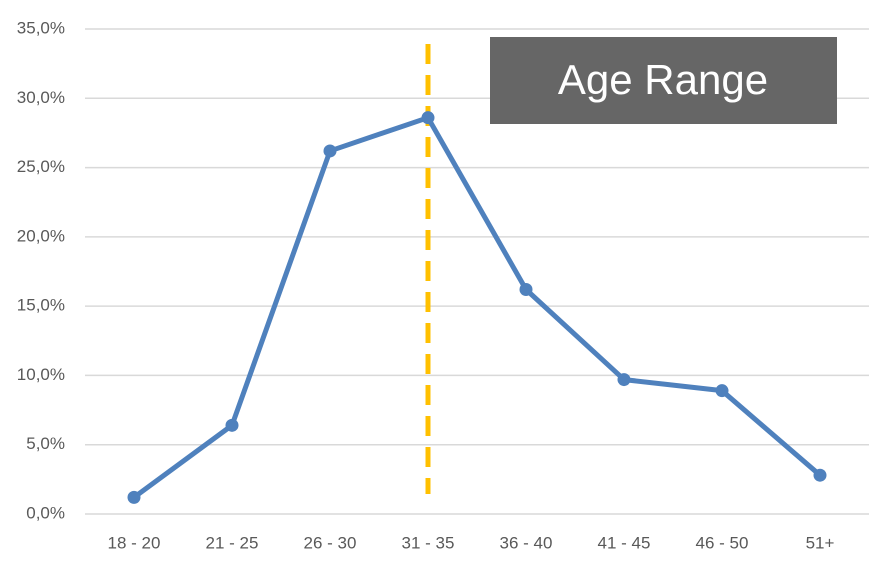  Describe the element at coordinates (45, 443) in the screenshot. I see `y-tick-label: 5,0%` at that location.